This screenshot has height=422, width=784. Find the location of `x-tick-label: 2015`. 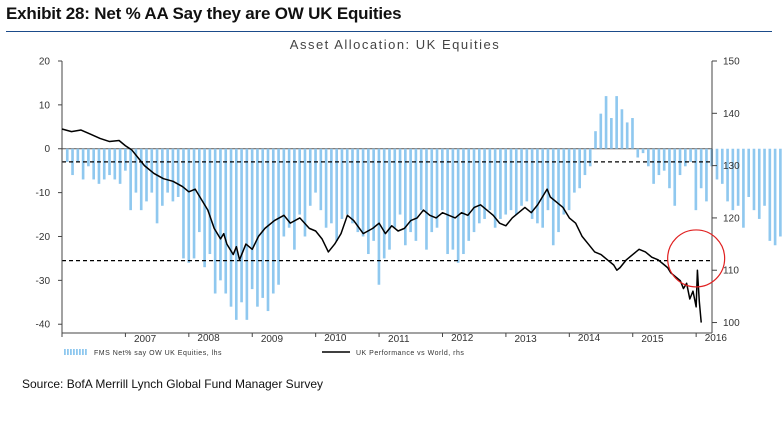

x-tick-label: 2015 is located at coordinates (652, 339).